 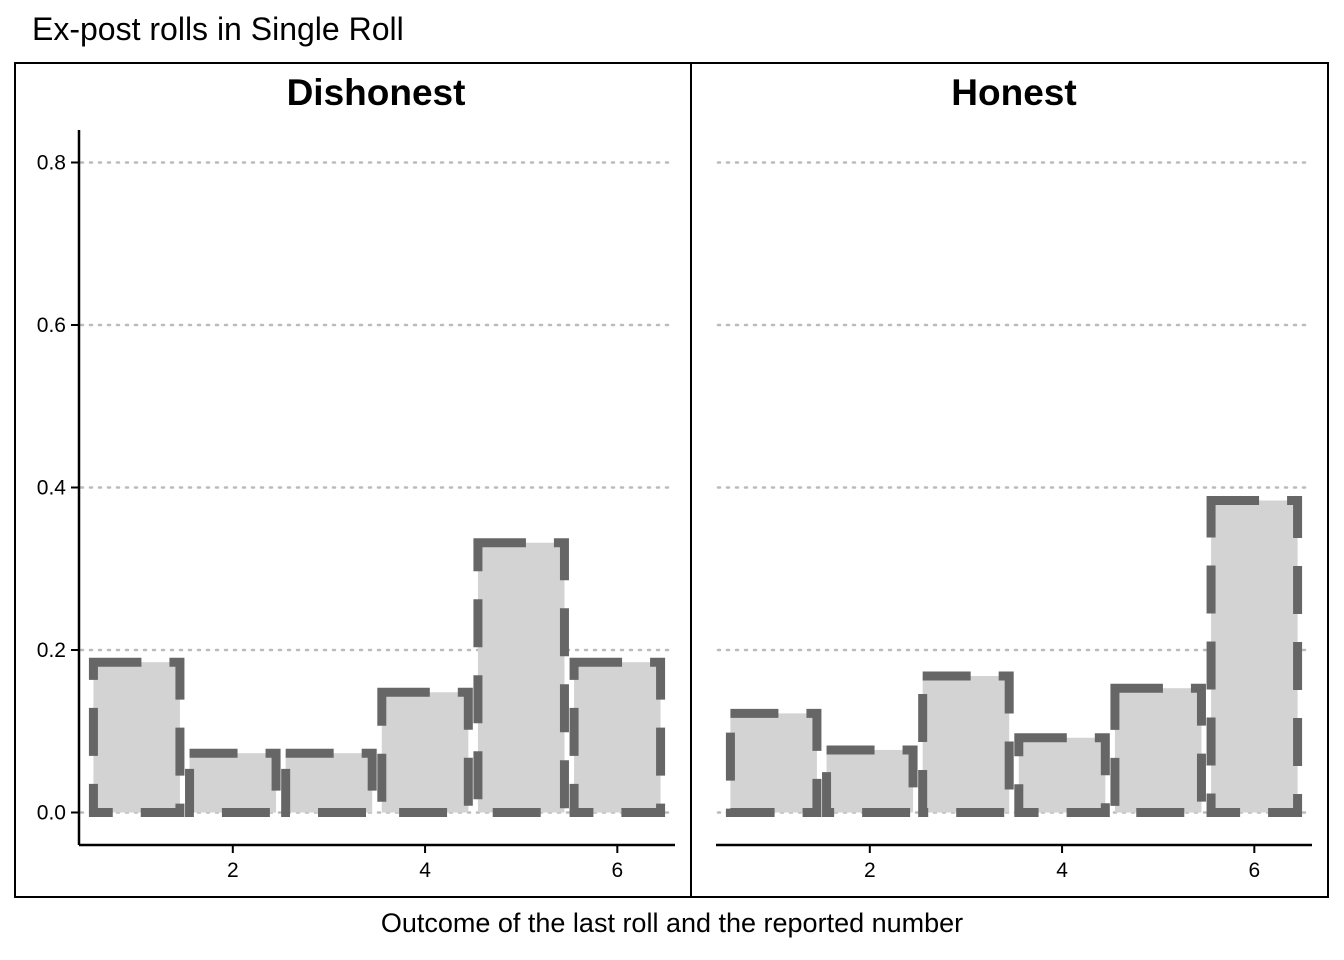 What do you see at coordinates (376, 92) in the screenshot?
I see `panel-title: Dishonest` at bounding box center [376, 92].